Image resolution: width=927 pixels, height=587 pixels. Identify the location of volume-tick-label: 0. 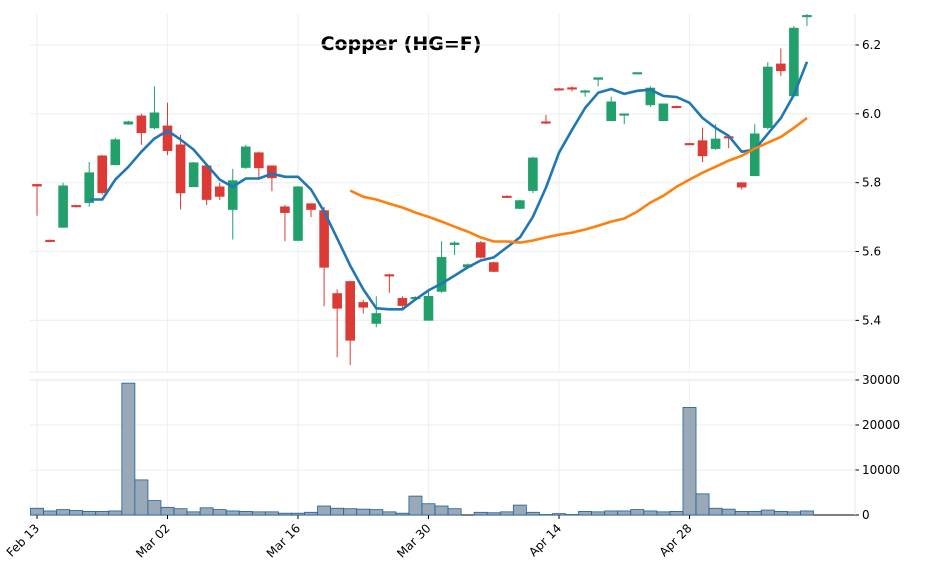
(866, 515).